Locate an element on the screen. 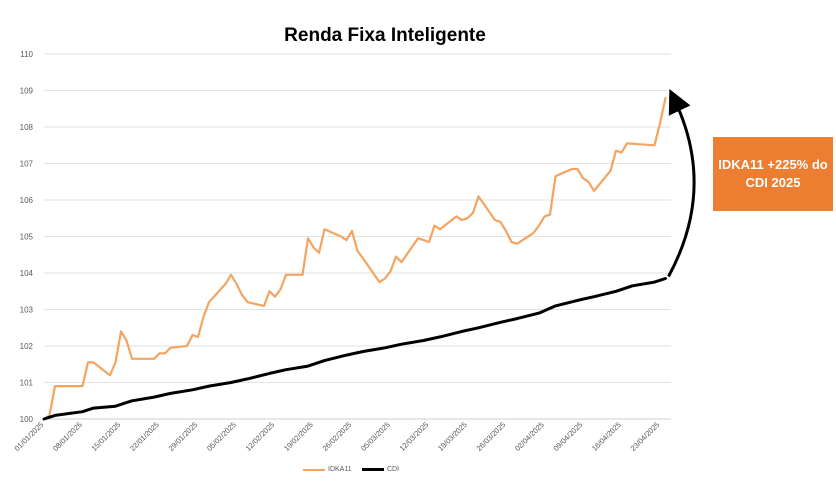 The height and width of the screenshot is (486, 836). legend-swatch-idka11 is located at coordinates (314, 469).